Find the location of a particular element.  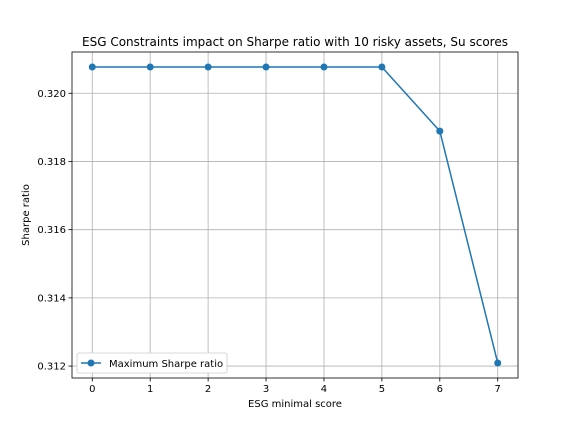

x-tick-label: 7 is located at coordinates (498, 389).